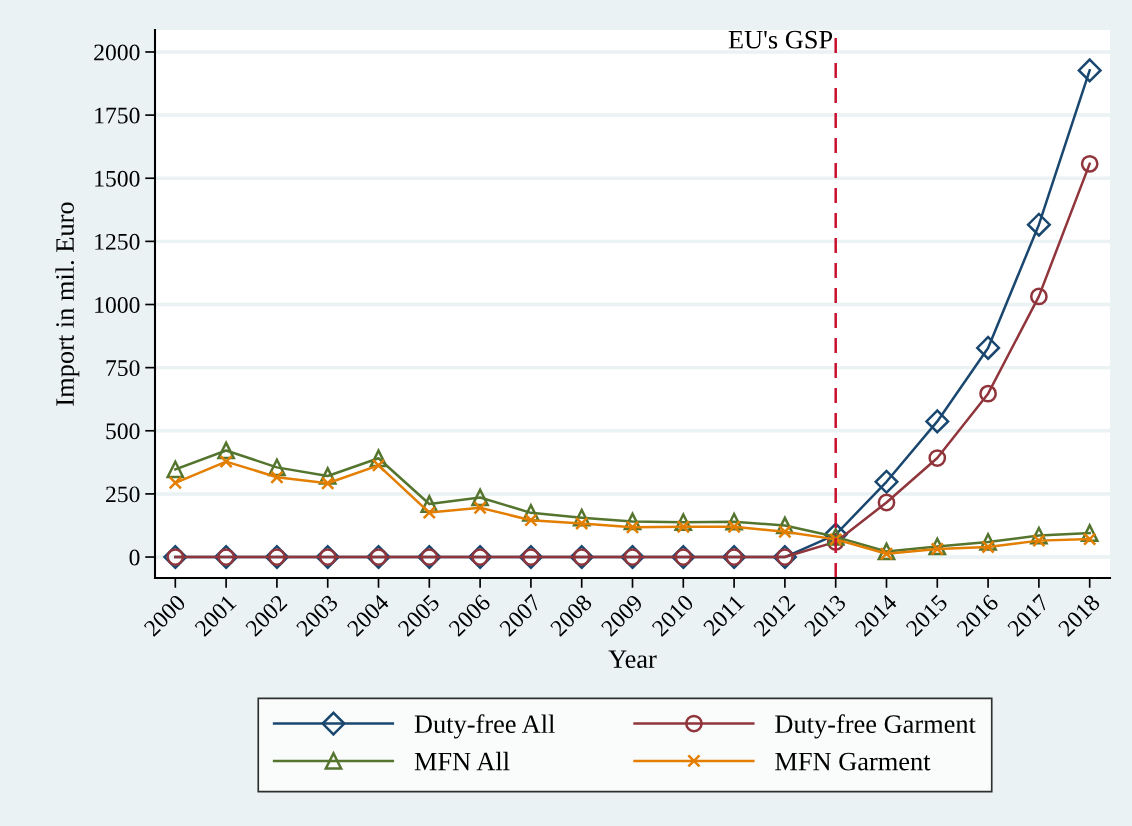 Image resolution: width=1132 pixels, height=826 pixels. Describe the element at coordinates (117, 52) in the screenshot. I see `y-tick-label: 2000` at that location.